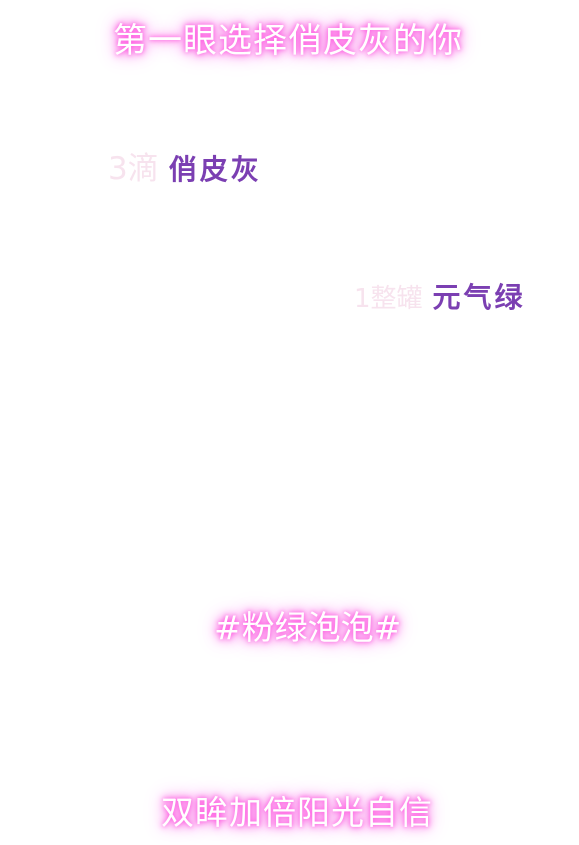 The image size is (579, 845). I want to click on recipe-quantity: 3滴, so click(133, 169).